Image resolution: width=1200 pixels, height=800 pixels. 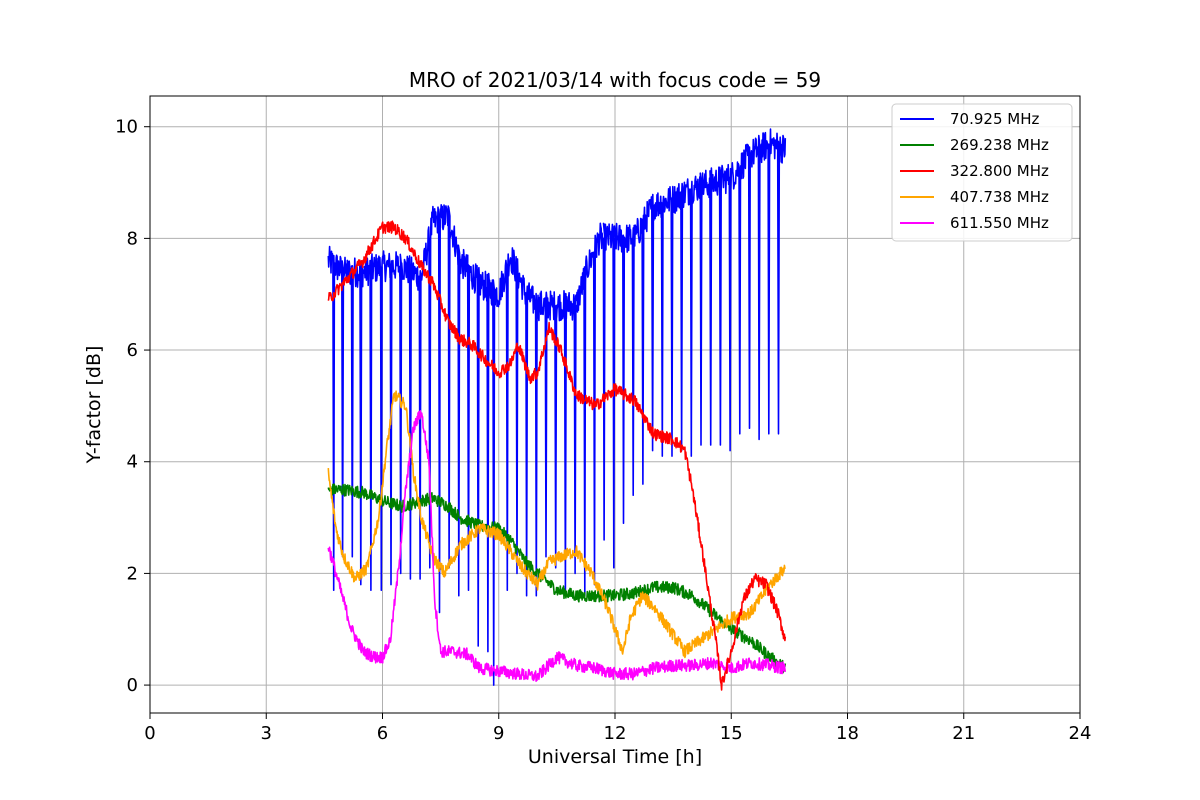 I want to click on x-axis-label: Universal Time [h], so click(x=615, y=757).